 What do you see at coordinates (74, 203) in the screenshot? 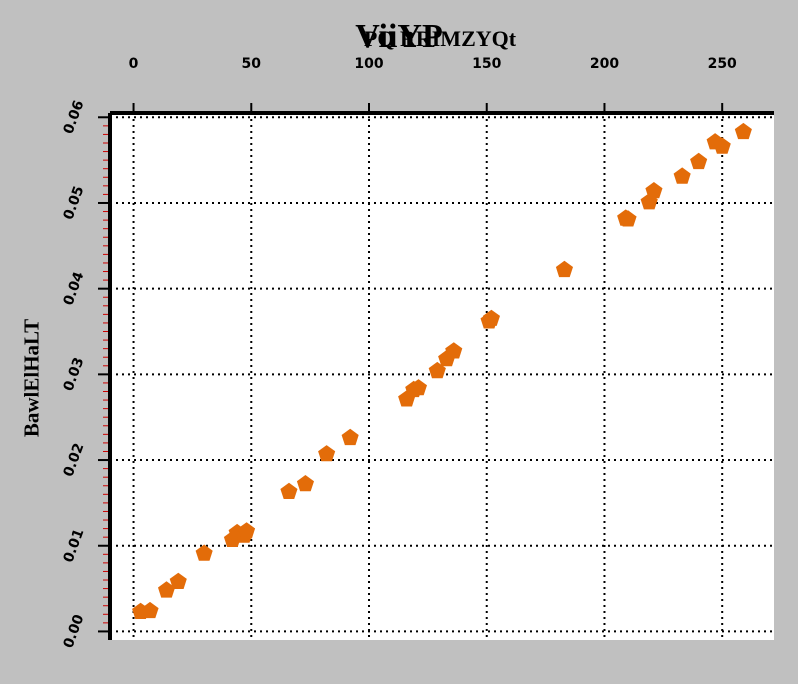
I see `y-tick-label: 0.05` at bounding box center [74, 203].